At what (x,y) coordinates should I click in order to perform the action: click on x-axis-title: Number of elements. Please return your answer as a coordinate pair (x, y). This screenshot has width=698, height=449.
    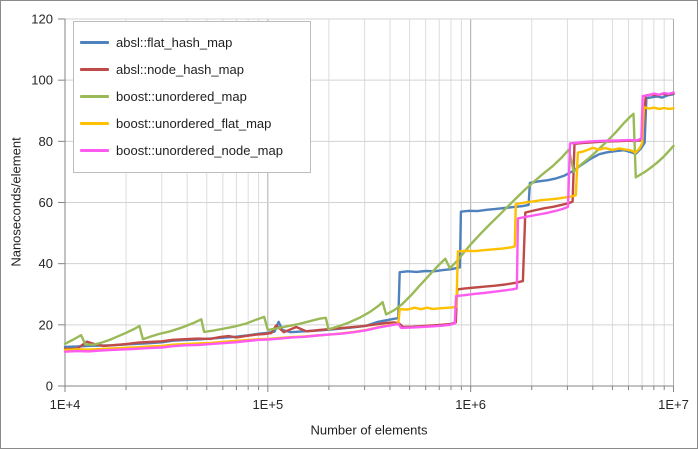
    Looking at the image, I should click on (369, 430).